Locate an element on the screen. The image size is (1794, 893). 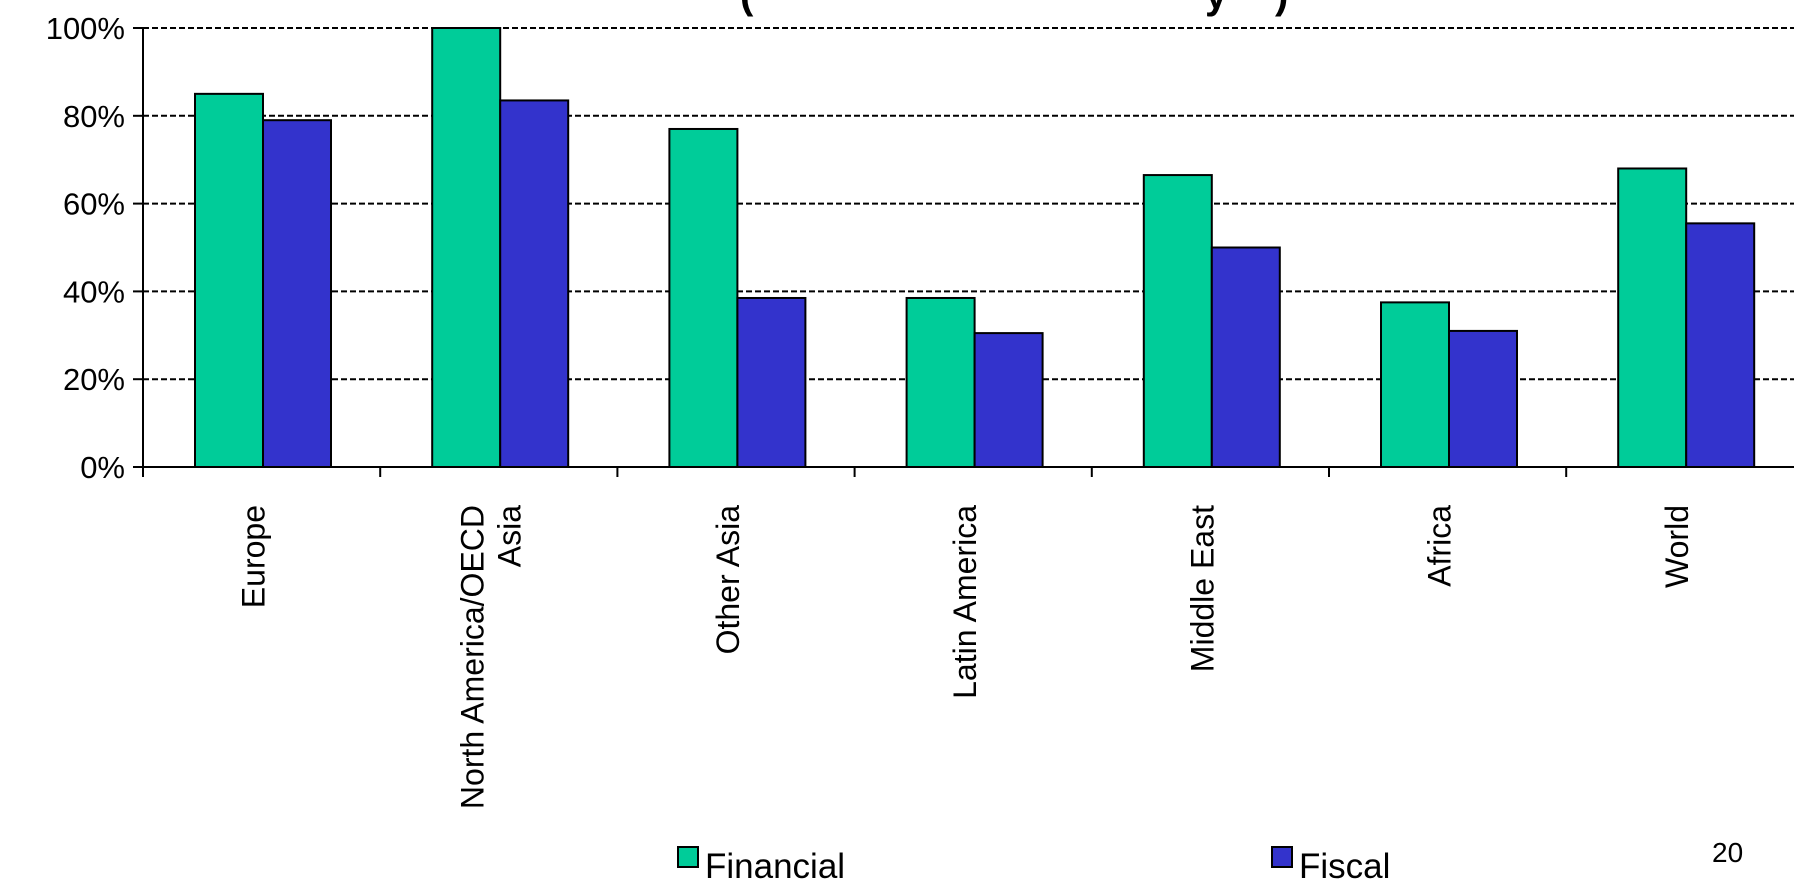
x-category-label: Asia is located at coordinates (509, 536).